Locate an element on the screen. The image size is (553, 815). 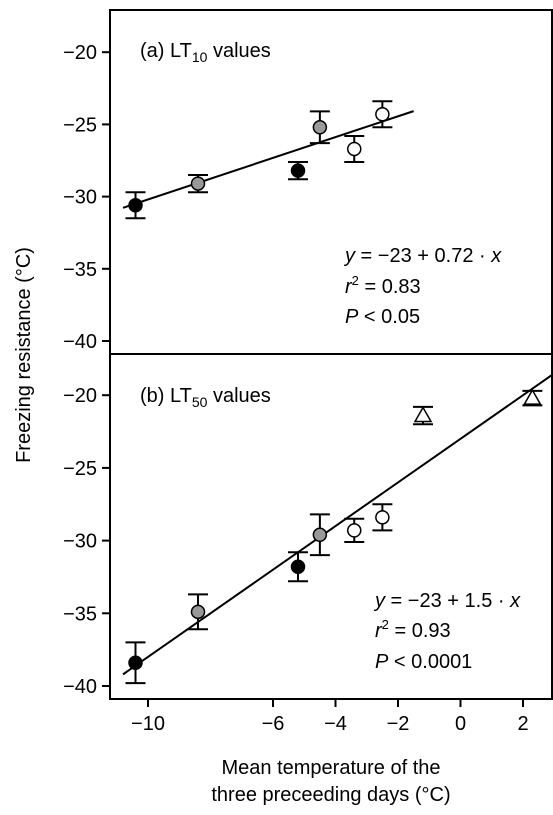
panel-b-eq-y: y is located at coordinates (379, 601).